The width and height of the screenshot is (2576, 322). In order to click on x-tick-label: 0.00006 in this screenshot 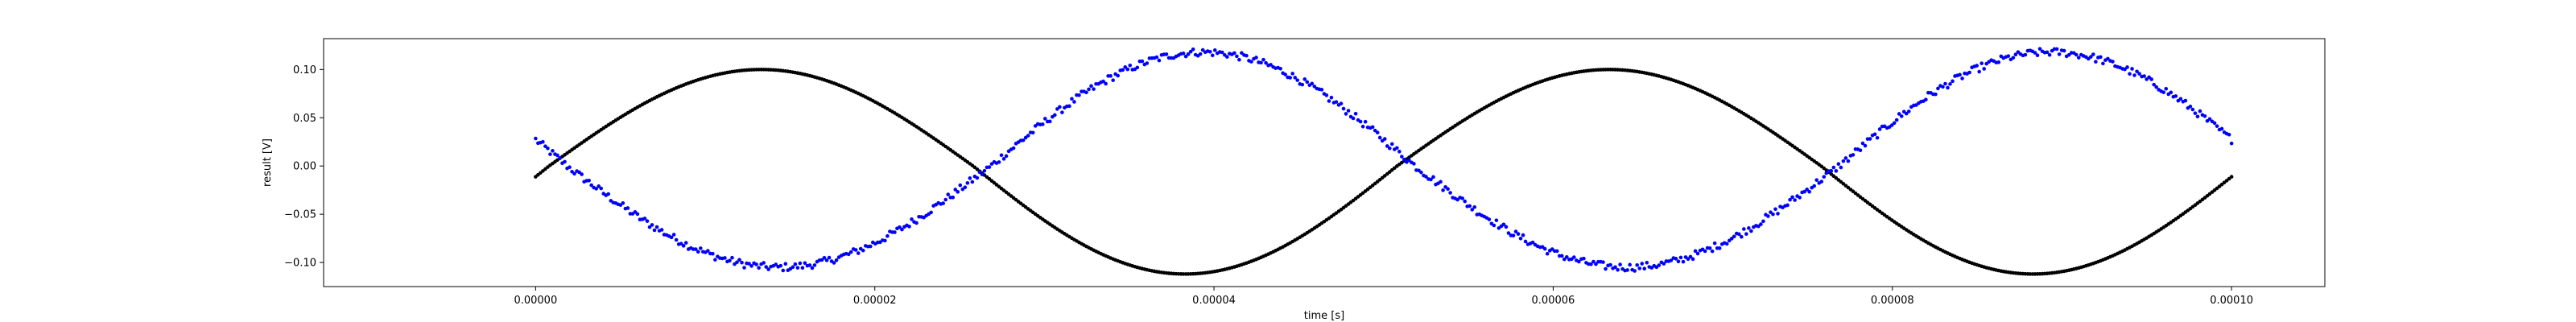, I will do `click(1553, 301)`.